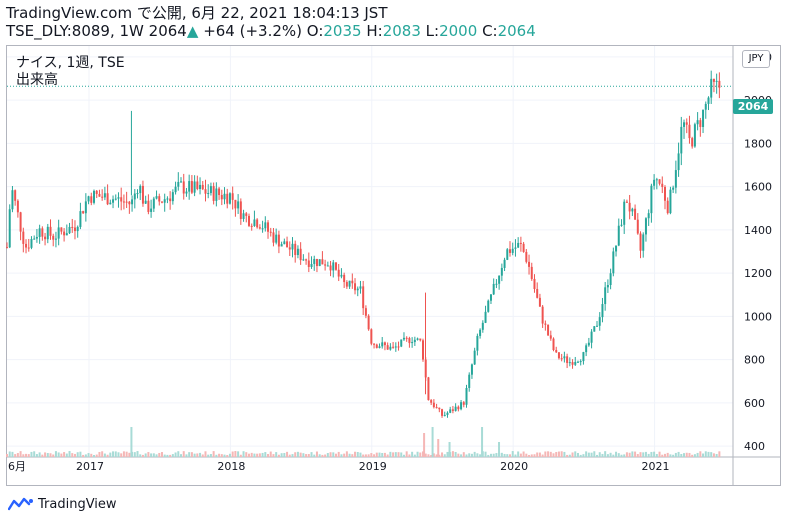 The height and width of the screenshot is (522, 786). What do you see at coordinates (758, 273) in the screenshot?
I see `y-tick-label: 1200` at bounding box center [758, 273].